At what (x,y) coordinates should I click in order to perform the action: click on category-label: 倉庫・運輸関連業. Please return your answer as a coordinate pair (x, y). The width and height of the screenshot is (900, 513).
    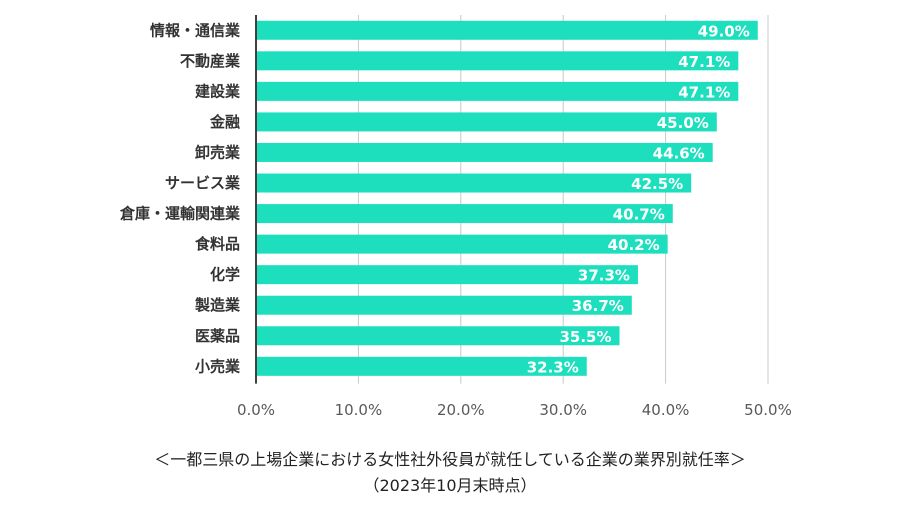
    Looking at the image, I should click on (180, 214).